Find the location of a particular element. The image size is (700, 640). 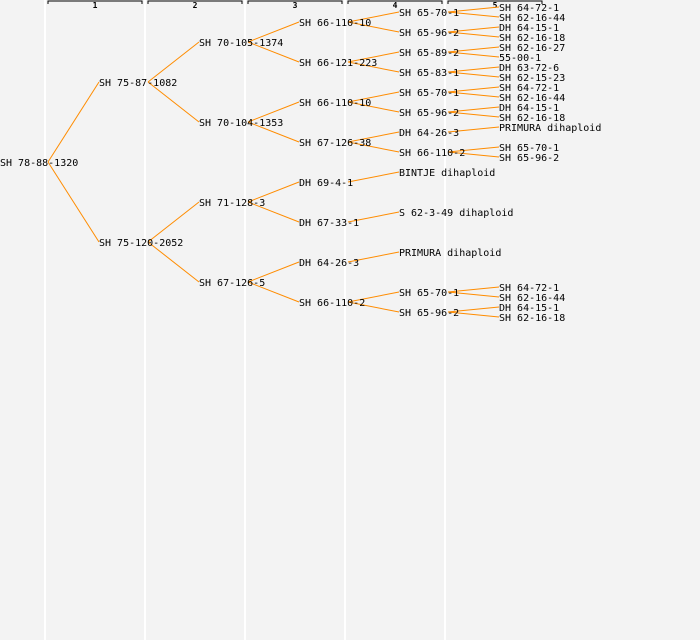

pedigree-node: DH 63-72-6 is located at coordinates (529, 68).